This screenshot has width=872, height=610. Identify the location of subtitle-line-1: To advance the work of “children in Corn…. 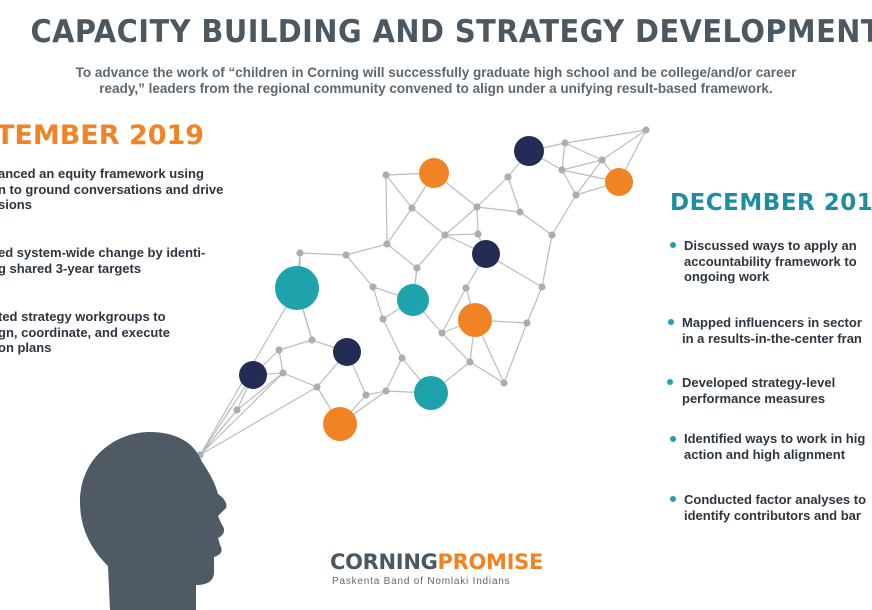
(436, 72).